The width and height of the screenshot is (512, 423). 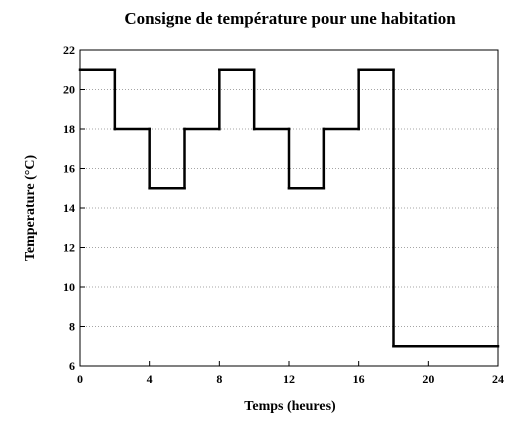 I want to click on x-tick-label: 20, so click(x=428, y=379).